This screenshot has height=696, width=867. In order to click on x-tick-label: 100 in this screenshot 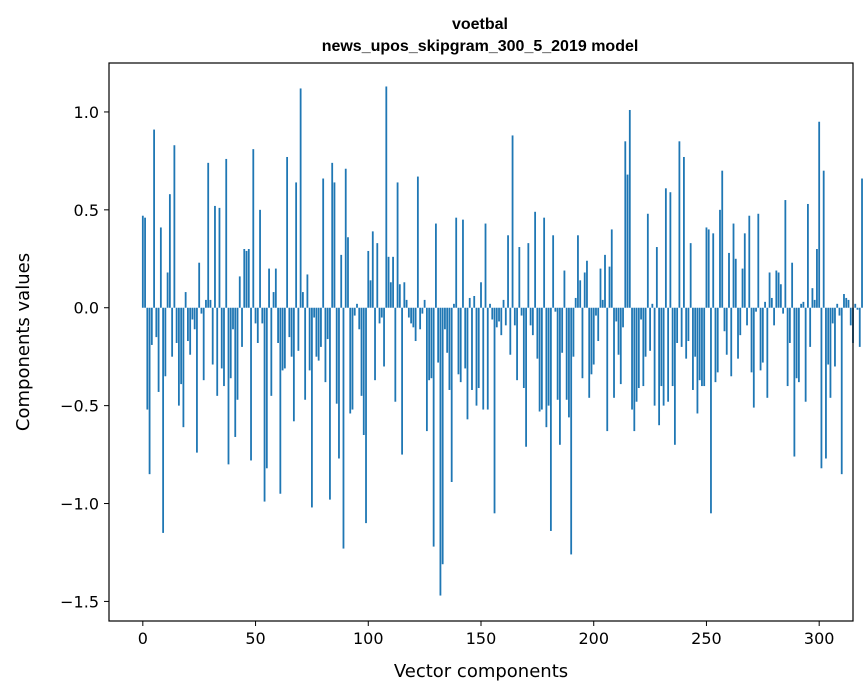, I will do `click(368, 638)`.